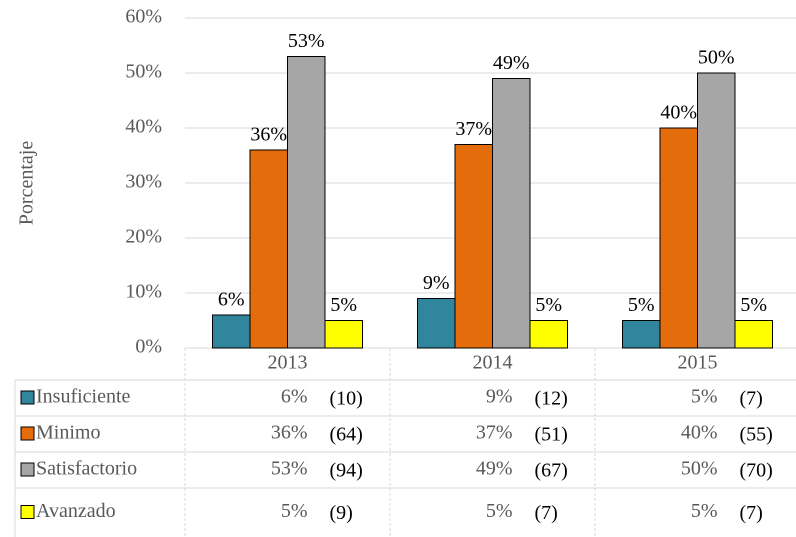 The width and height of the screenshot is (796, 537). I want to click on data-label: 37%, so click(473, 129).